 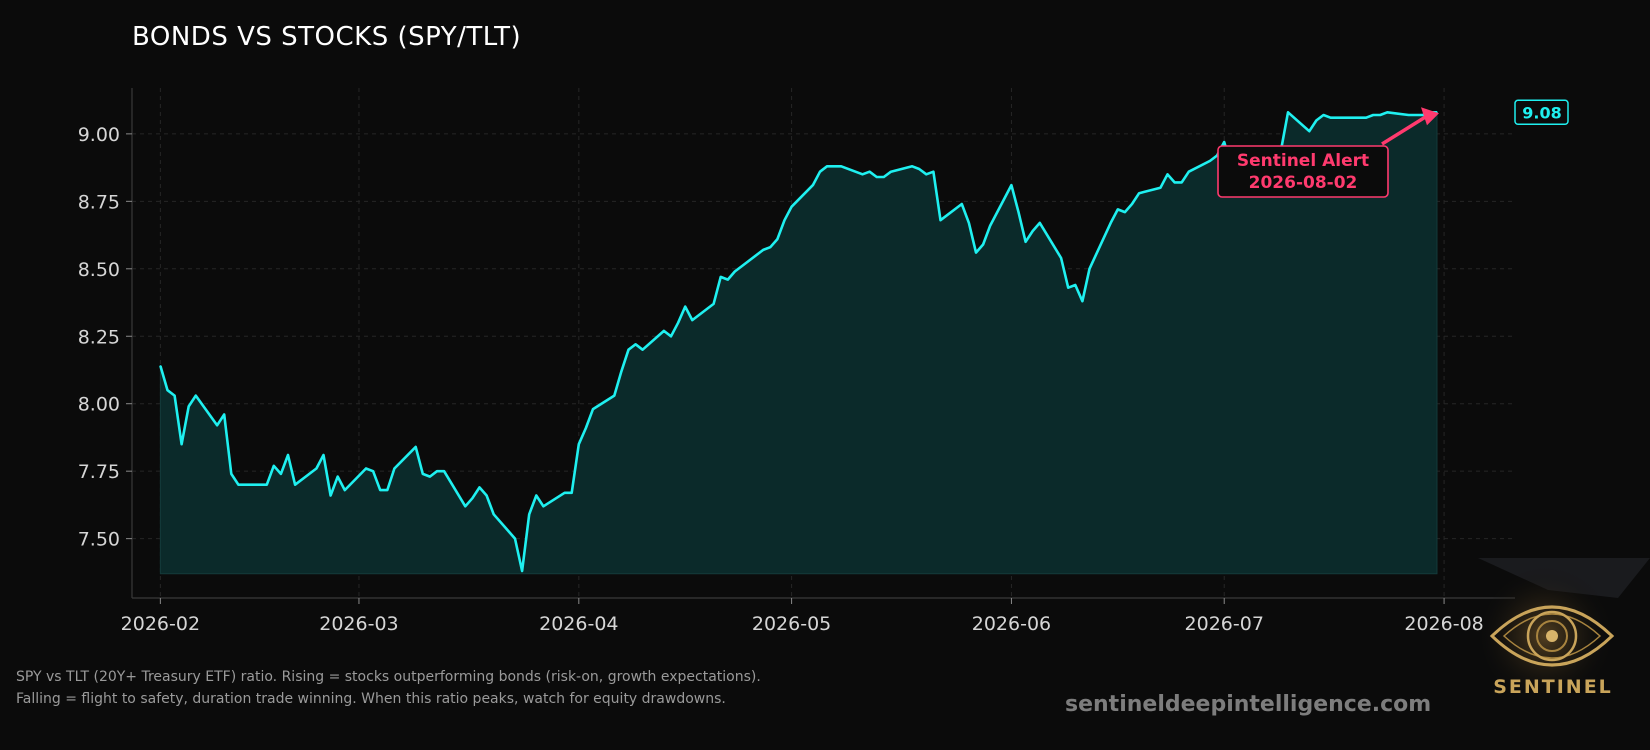 What do you see at coordinates (99, 337) in the screenshot?
I see `y-tick-label: 8.25` at bounding box center [99, 337].